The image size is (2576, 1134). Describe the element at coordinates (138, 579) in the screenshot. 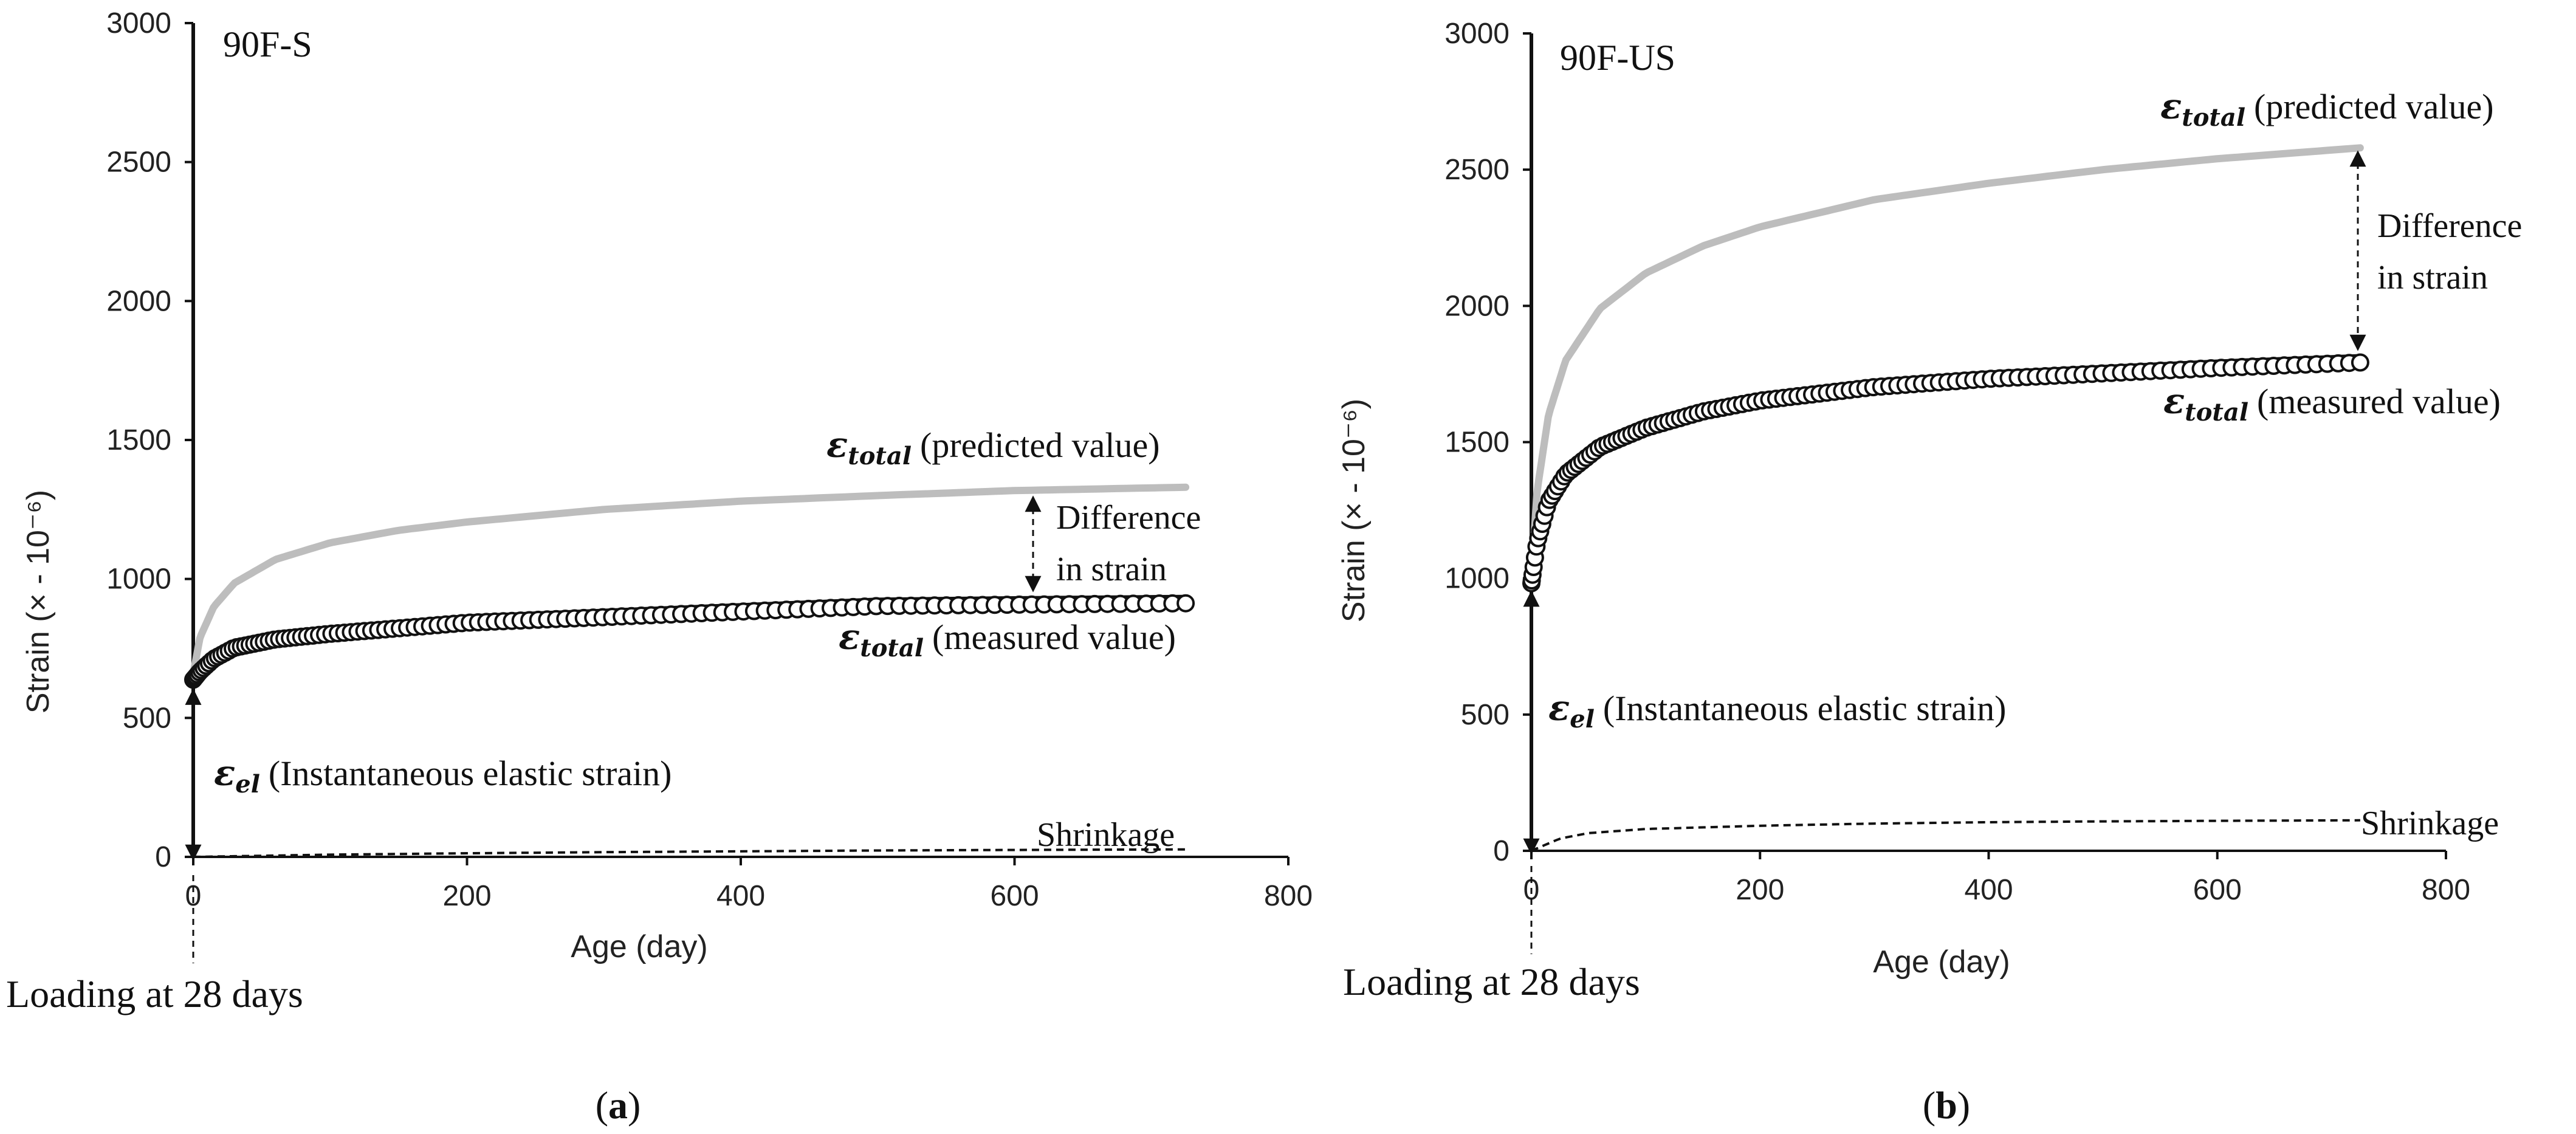

I see `y-tick-label-a: 1000` at that location.